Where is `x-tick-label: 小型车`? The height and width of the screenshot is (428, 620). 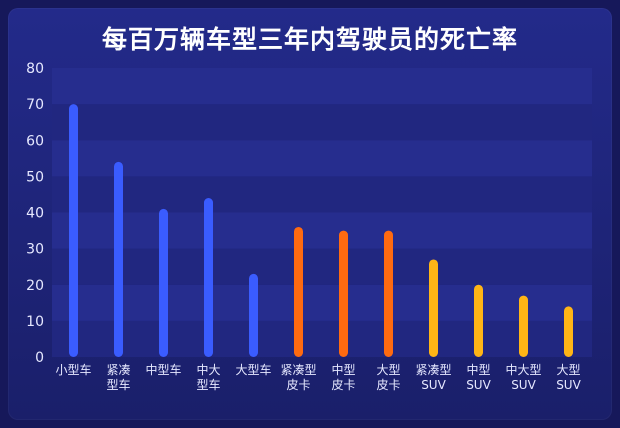
x-tick-label: 小型车 is located at coordinates (73, 369).